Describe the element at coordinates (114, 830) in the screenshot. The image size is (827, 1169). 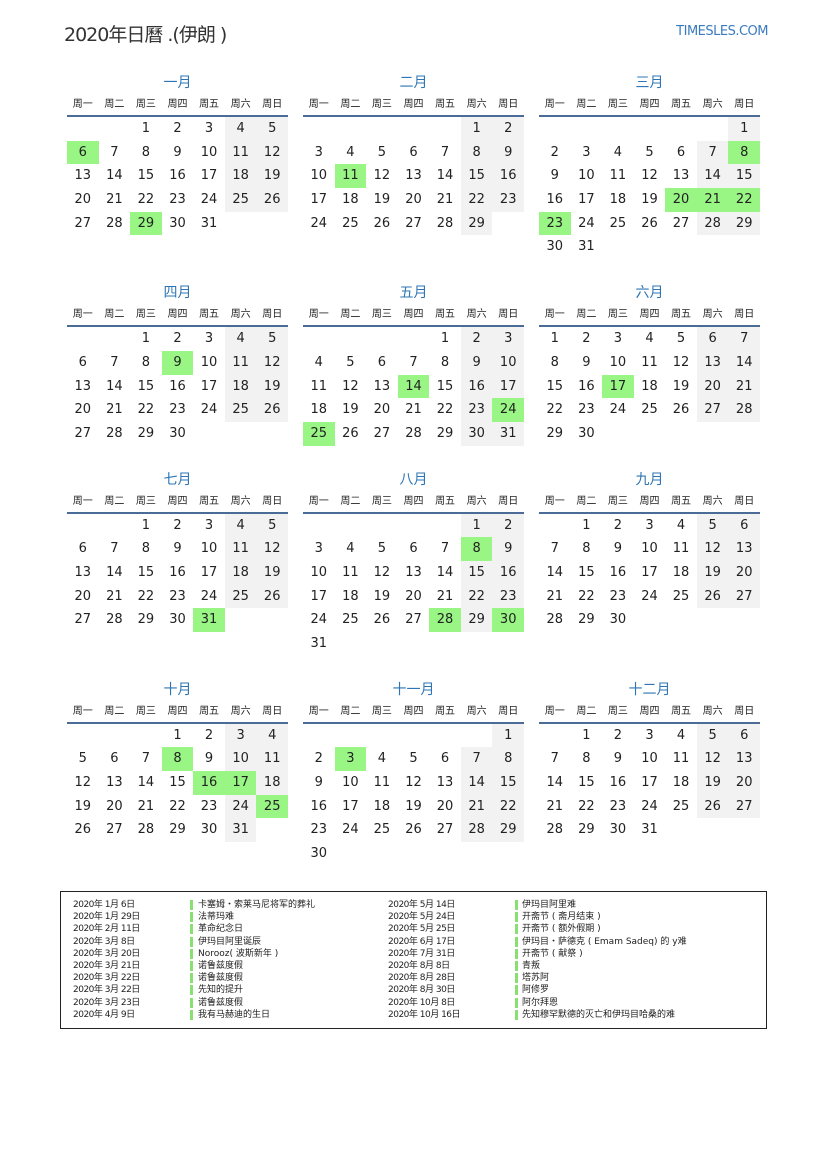
I see `day-cell: 27` at that location.